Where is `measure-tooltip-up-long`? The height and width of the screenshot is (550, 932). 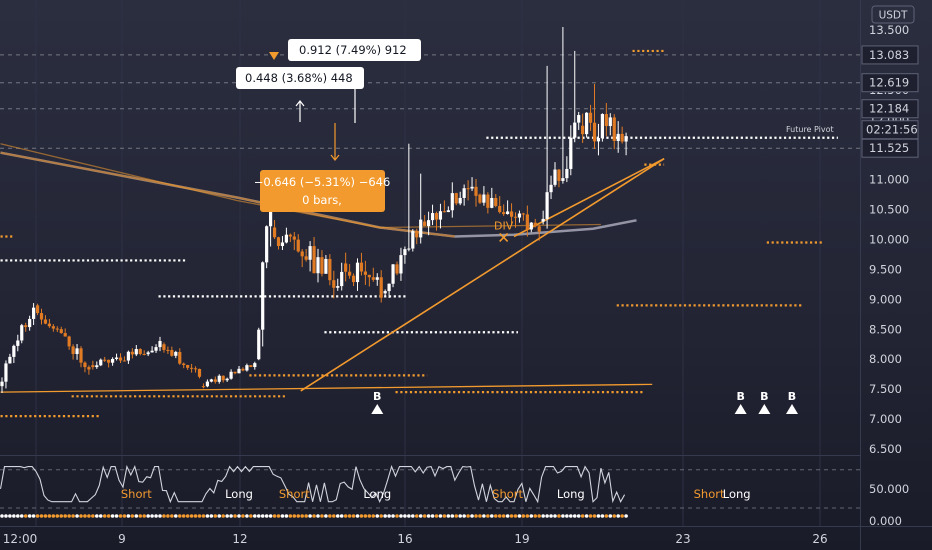
measure-tooltip-up-long is located at coordinates (354, 50).